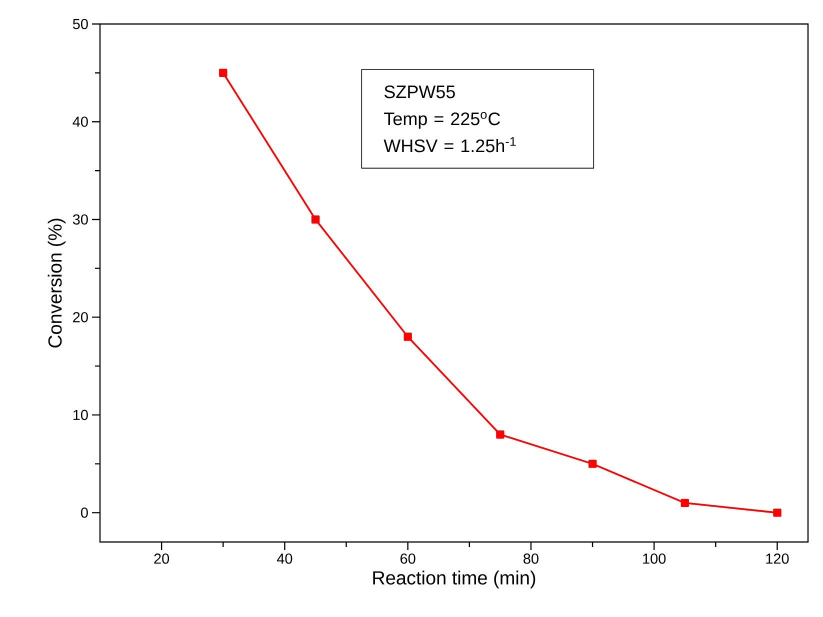 The image size is (823, 617). I want to click on y-tick-label: 10, so click(80, 415).